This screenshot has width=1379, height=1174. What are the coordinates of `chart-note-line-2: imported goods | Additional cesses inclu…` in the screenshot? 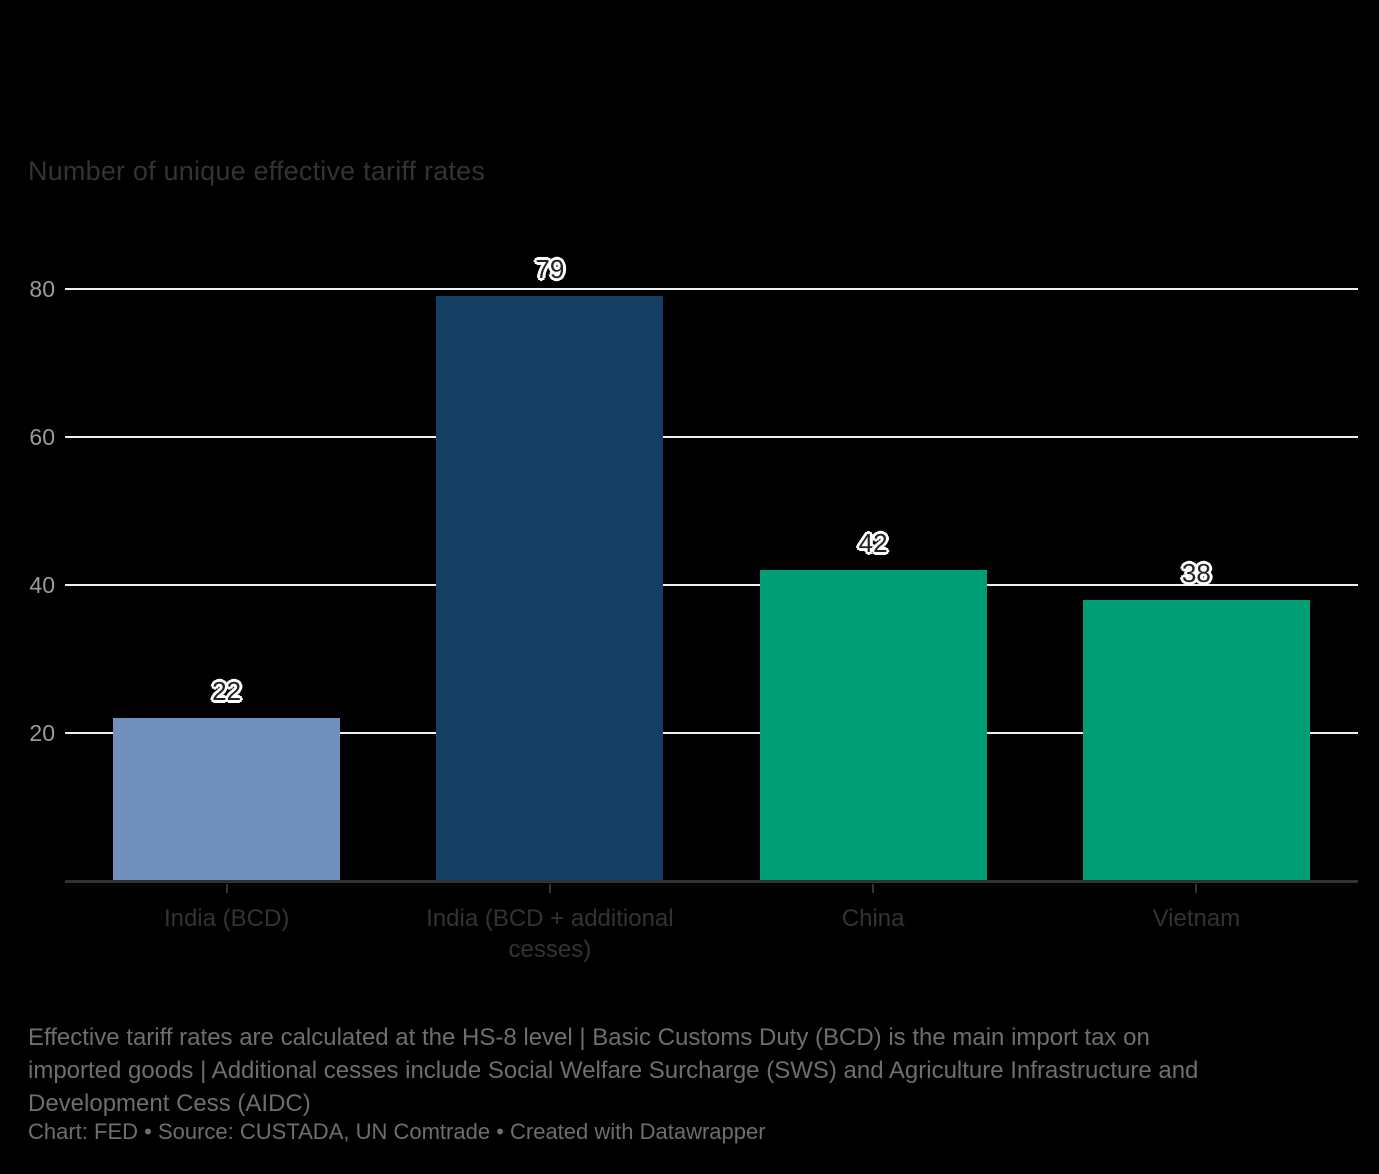 It's located at (613, 1070).